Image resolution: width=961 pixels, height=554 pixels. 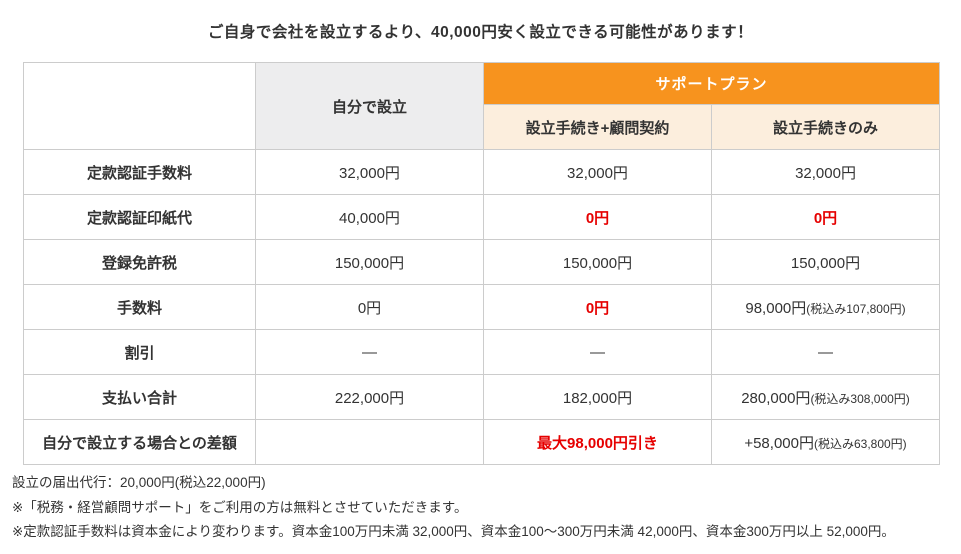 What do you see at coordinates (856, 308) in the screenshot?
I see `value-sub: (税込み107,800円)` at bounding box center [856, 308].